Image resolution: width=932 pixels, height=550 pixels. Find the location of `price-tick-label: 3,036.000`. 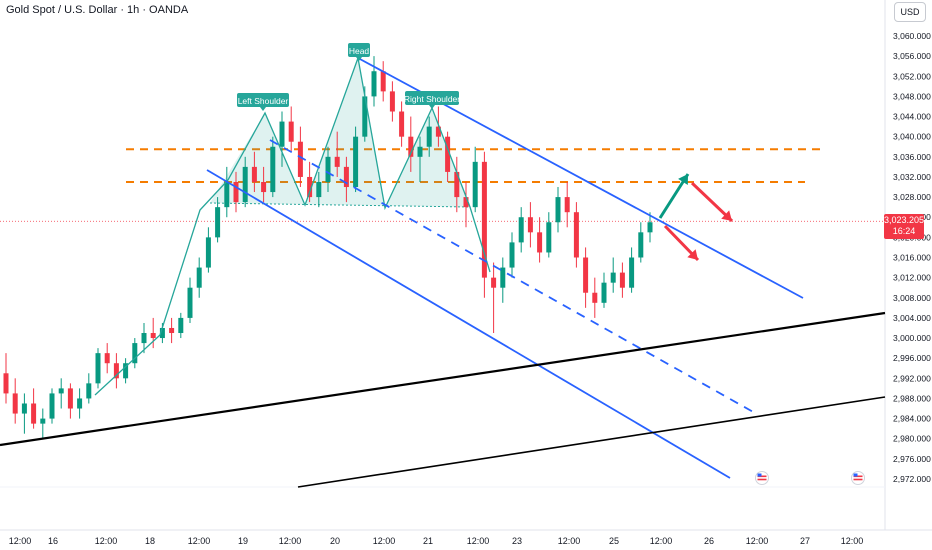

price-tick-label: 3,036.000 is located at coordinates (912, 157).